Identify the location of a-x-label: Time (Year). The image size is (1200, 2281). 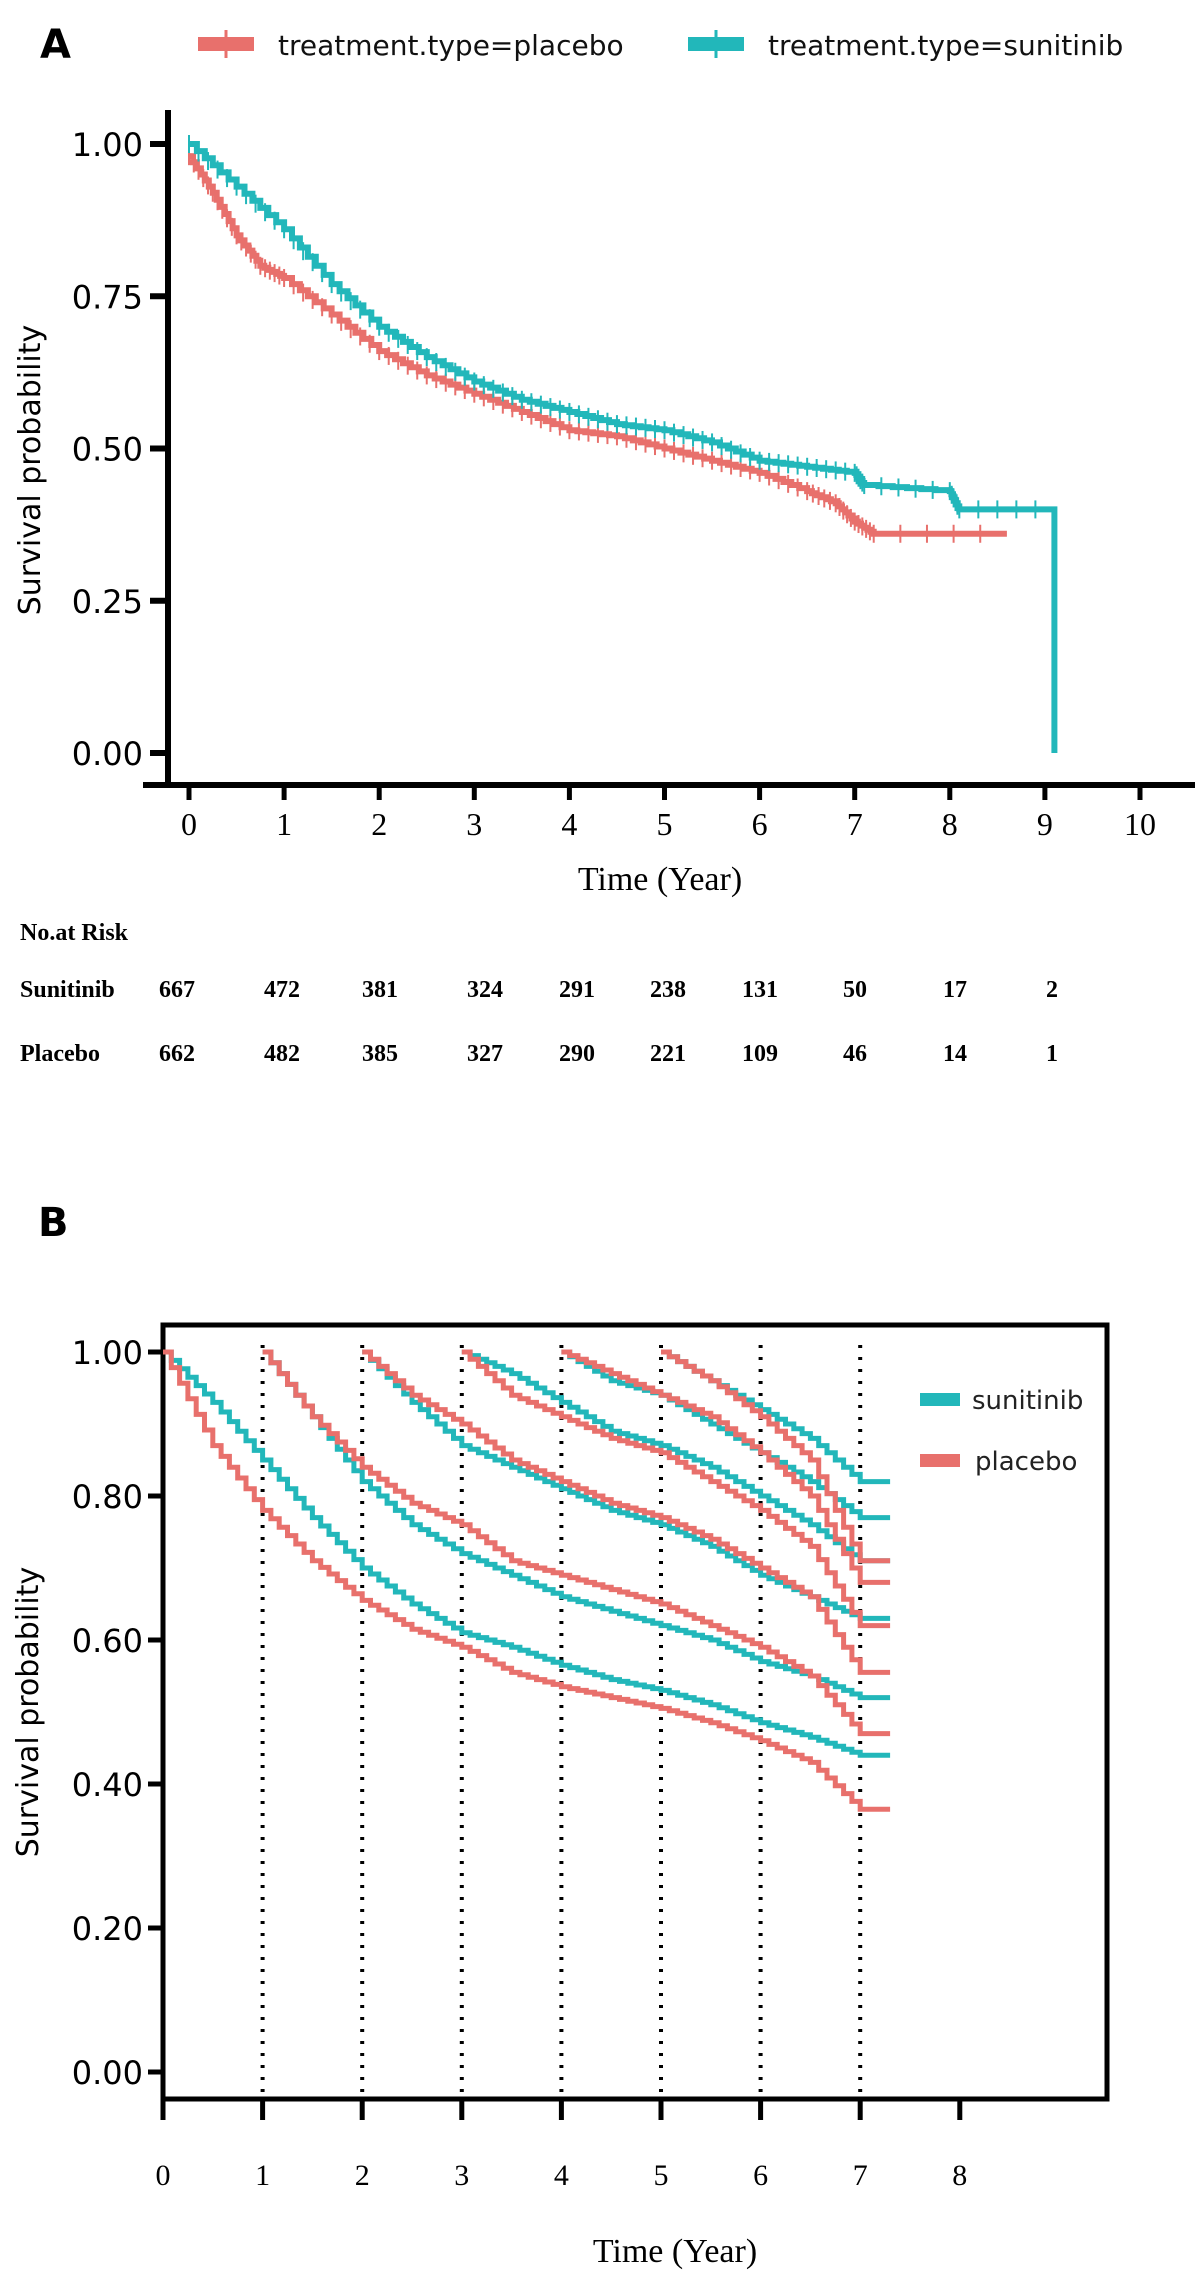
(660, 879).